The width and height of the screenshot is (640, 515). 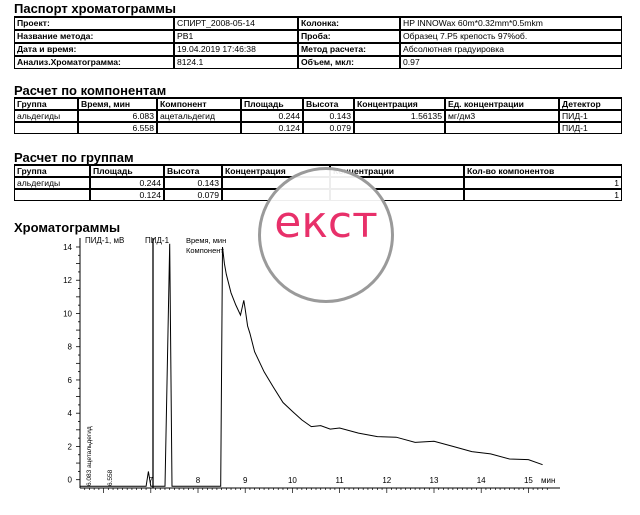 What do you see at coordinates (318, 97) in the screenshot?
I see `components-title-rule` at bounding box center [318, 97].